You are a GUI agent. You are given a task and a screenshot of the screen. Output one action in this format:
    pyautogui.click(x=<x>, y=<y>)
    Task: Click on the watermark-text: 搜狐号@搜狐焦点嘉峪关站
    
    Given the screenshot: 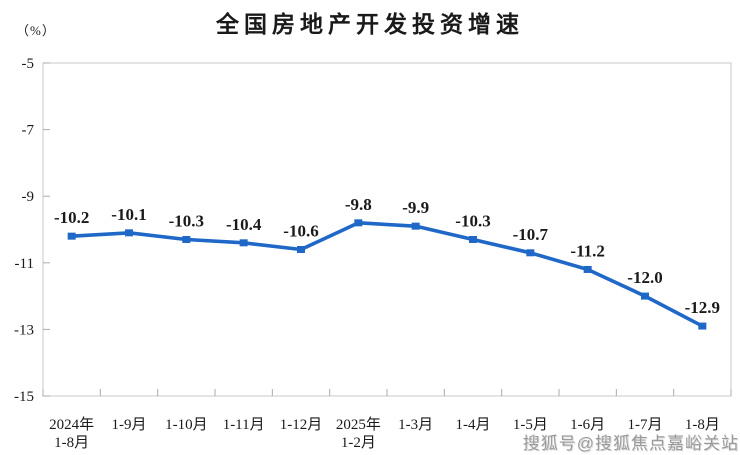 What is the action you would take?
    pyautogui.click(x=630, y=443)
    